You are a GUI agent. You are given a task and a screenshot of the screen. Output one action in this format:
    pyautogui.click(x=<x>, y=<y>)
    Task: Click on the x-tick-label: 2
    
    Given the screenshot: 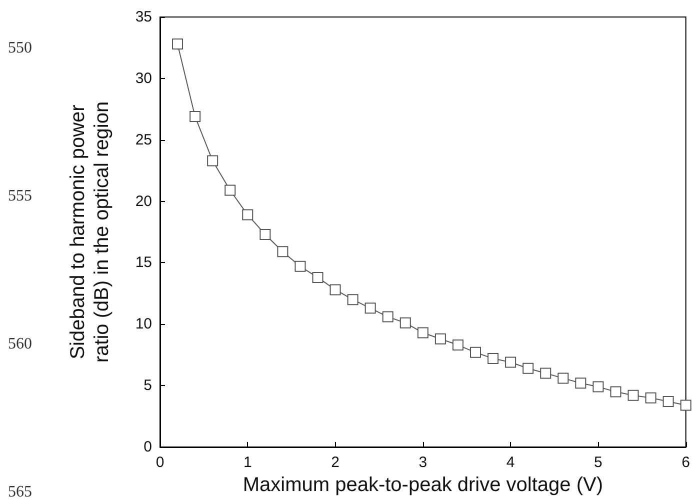 What is the action you would take?
    pyautogui.click(x=335, y=462)
    